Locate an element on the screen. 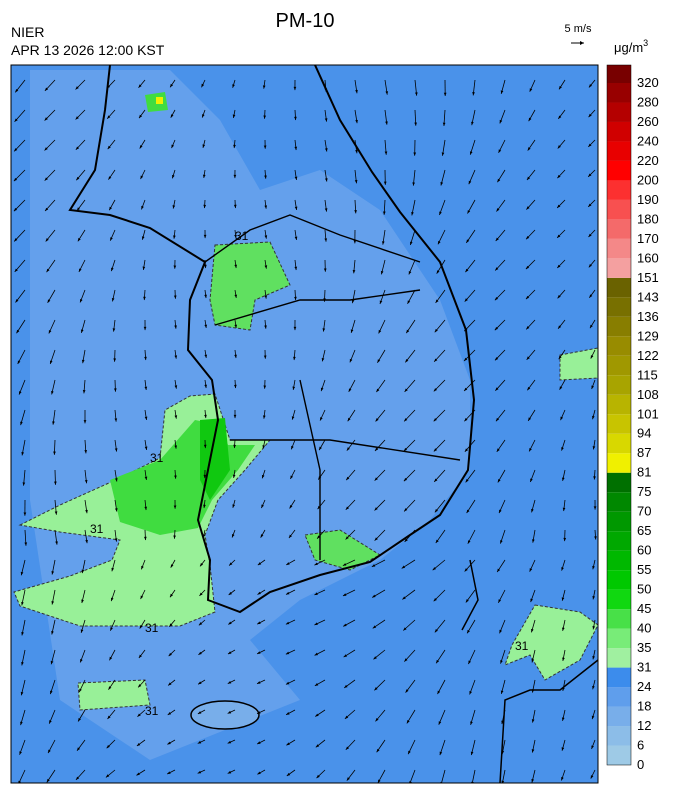 Image resolution: width=673 pixels, height=795 pixels. colorbar-label: 240 is located at coordinates (648, 140).